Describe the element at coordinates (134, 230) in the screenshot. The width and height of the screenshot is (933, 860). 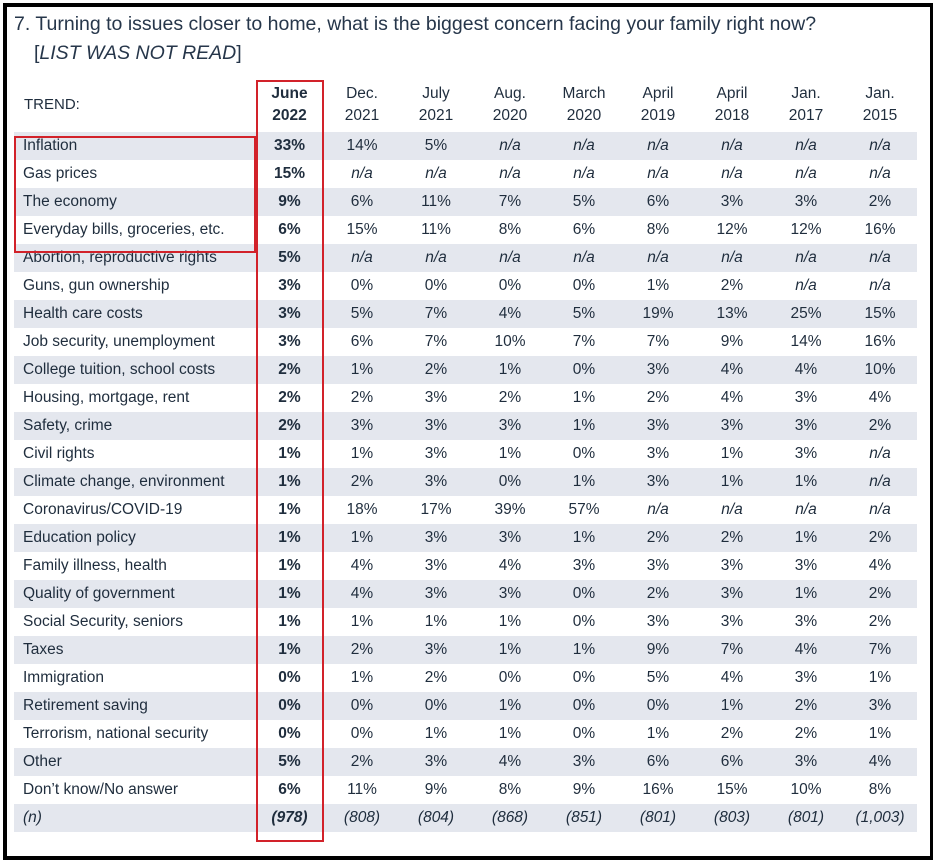
I see `row-label: Everyday bills, groceries, etc.` at that location.